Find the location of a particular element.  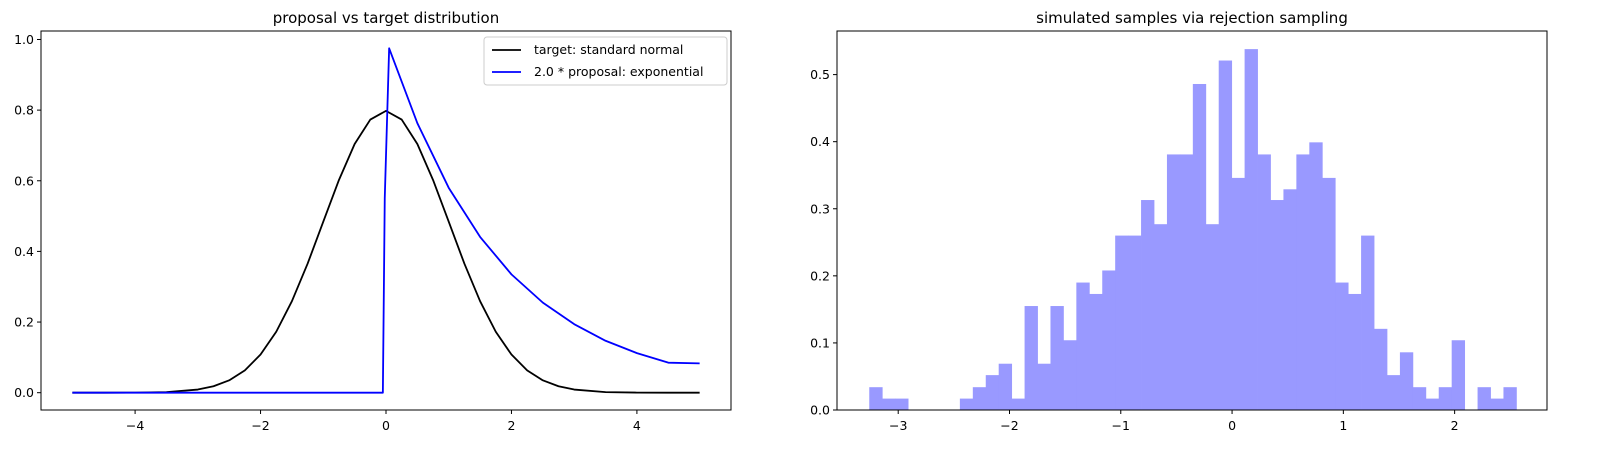

line-chart-x-tick-label: −4 is located at coordinates (135, 425).